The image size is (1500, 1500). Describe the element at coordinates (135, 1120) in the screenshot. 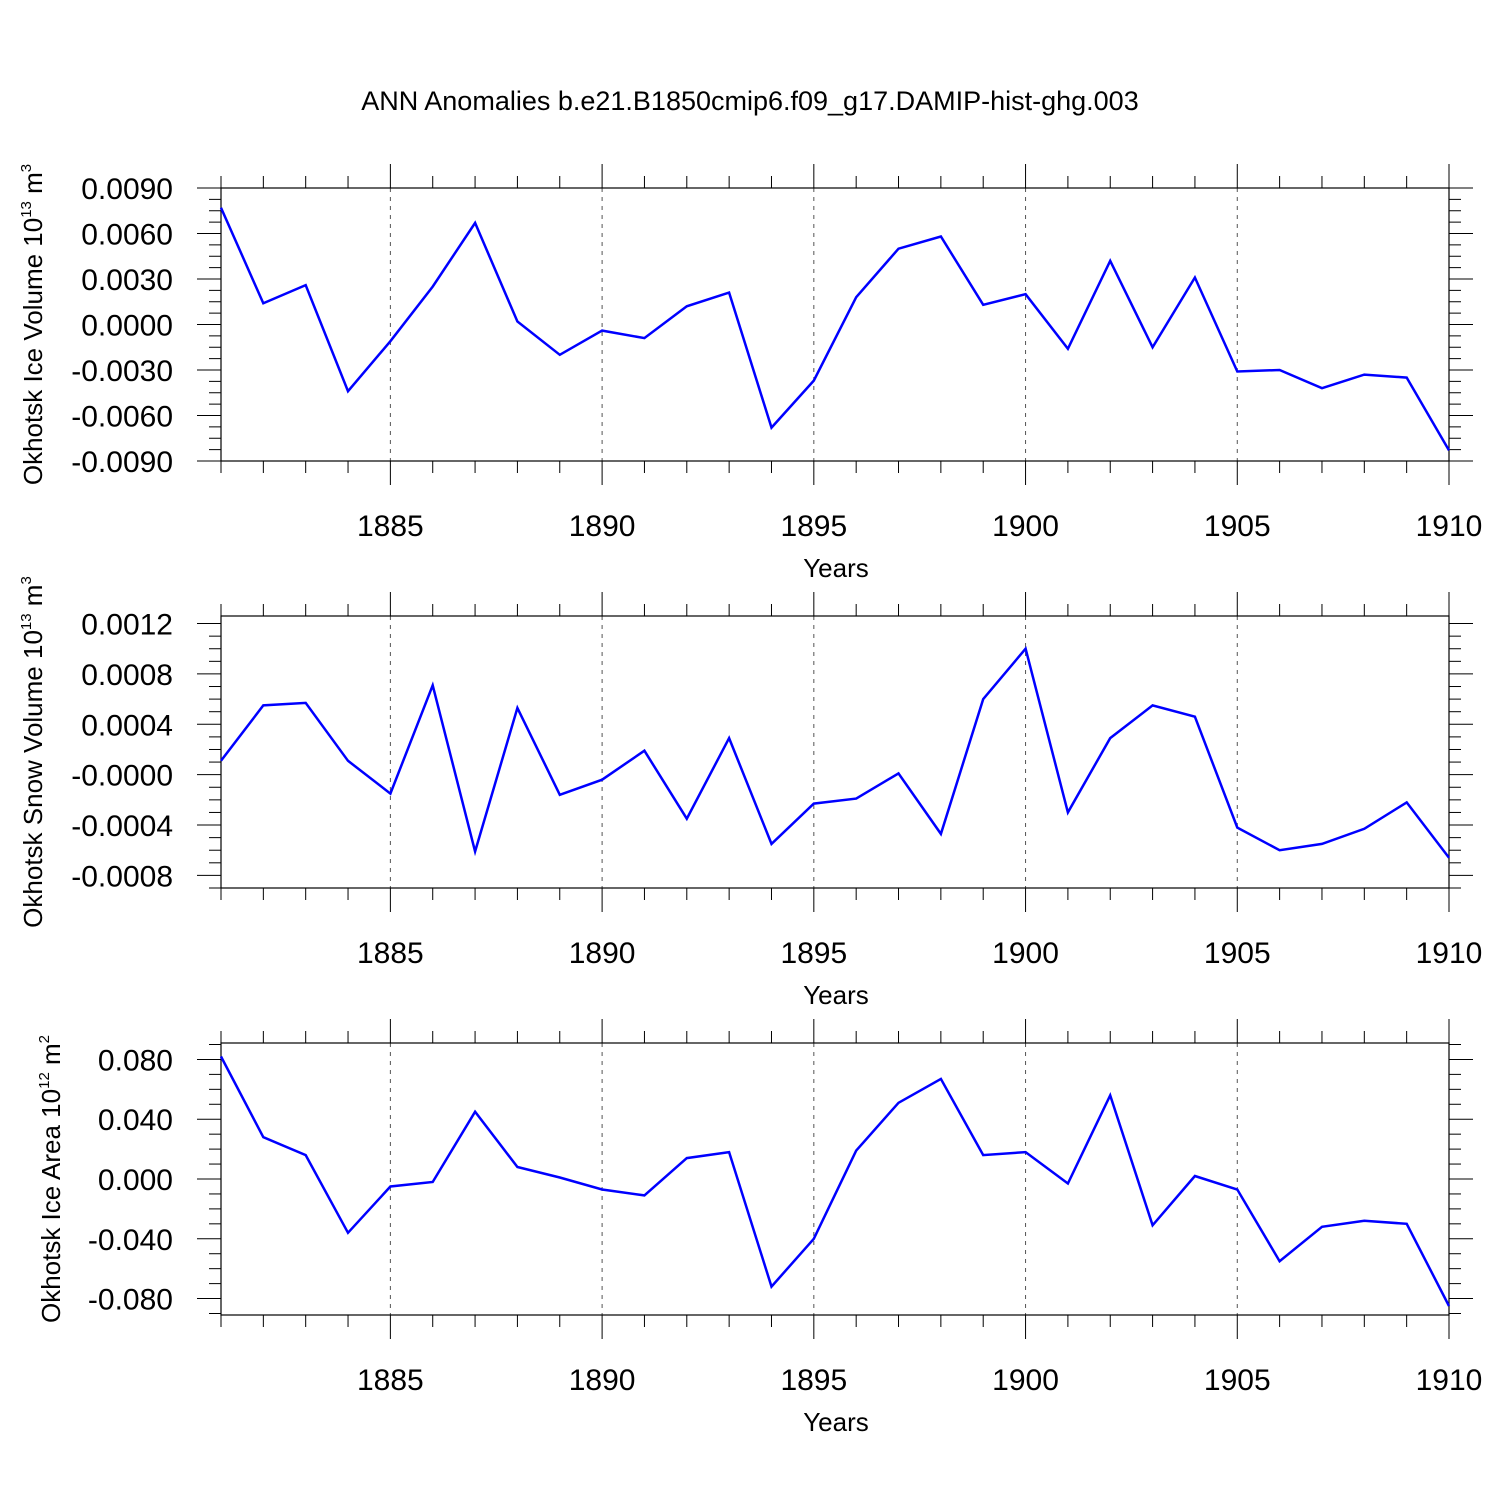

I see `y-tick-label: 0.040` at that location.